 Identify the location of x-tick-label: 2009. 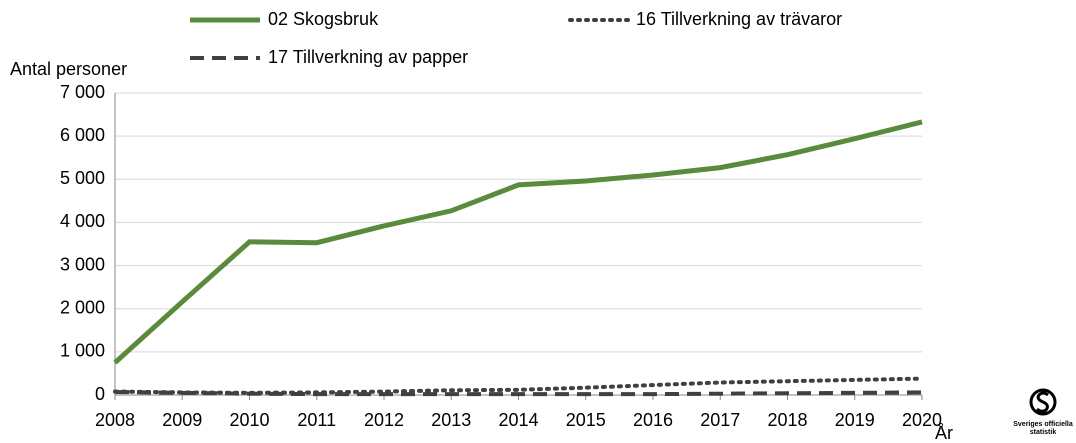
(182, 420).